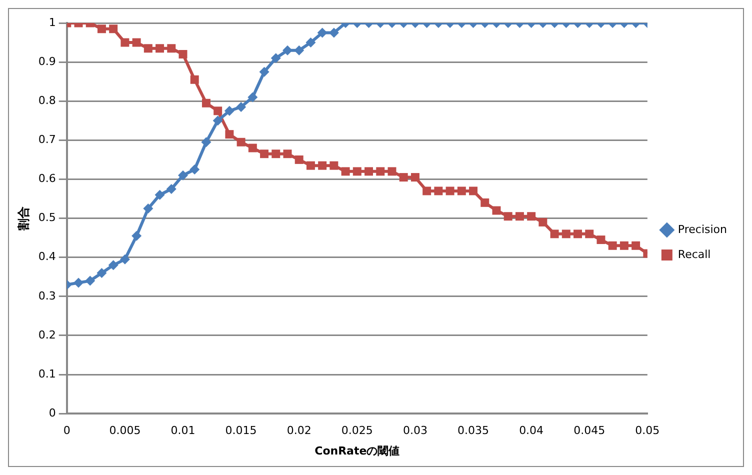 This screenshot has width=752, height=475. I want to click on y-tick-label: 1, so click(52, 22).